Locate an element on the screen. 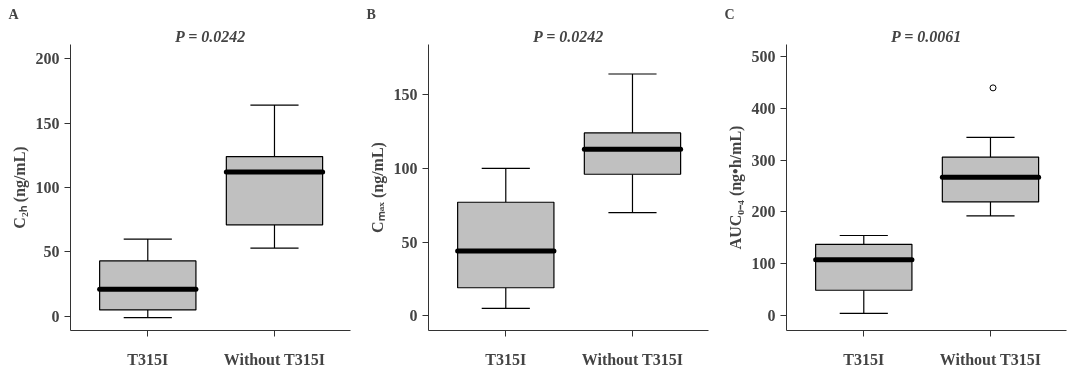 The image size is (1080, 377). y-axis-title: Cₘₐₓ (ng/mL) is located at coordinates (377, 187).